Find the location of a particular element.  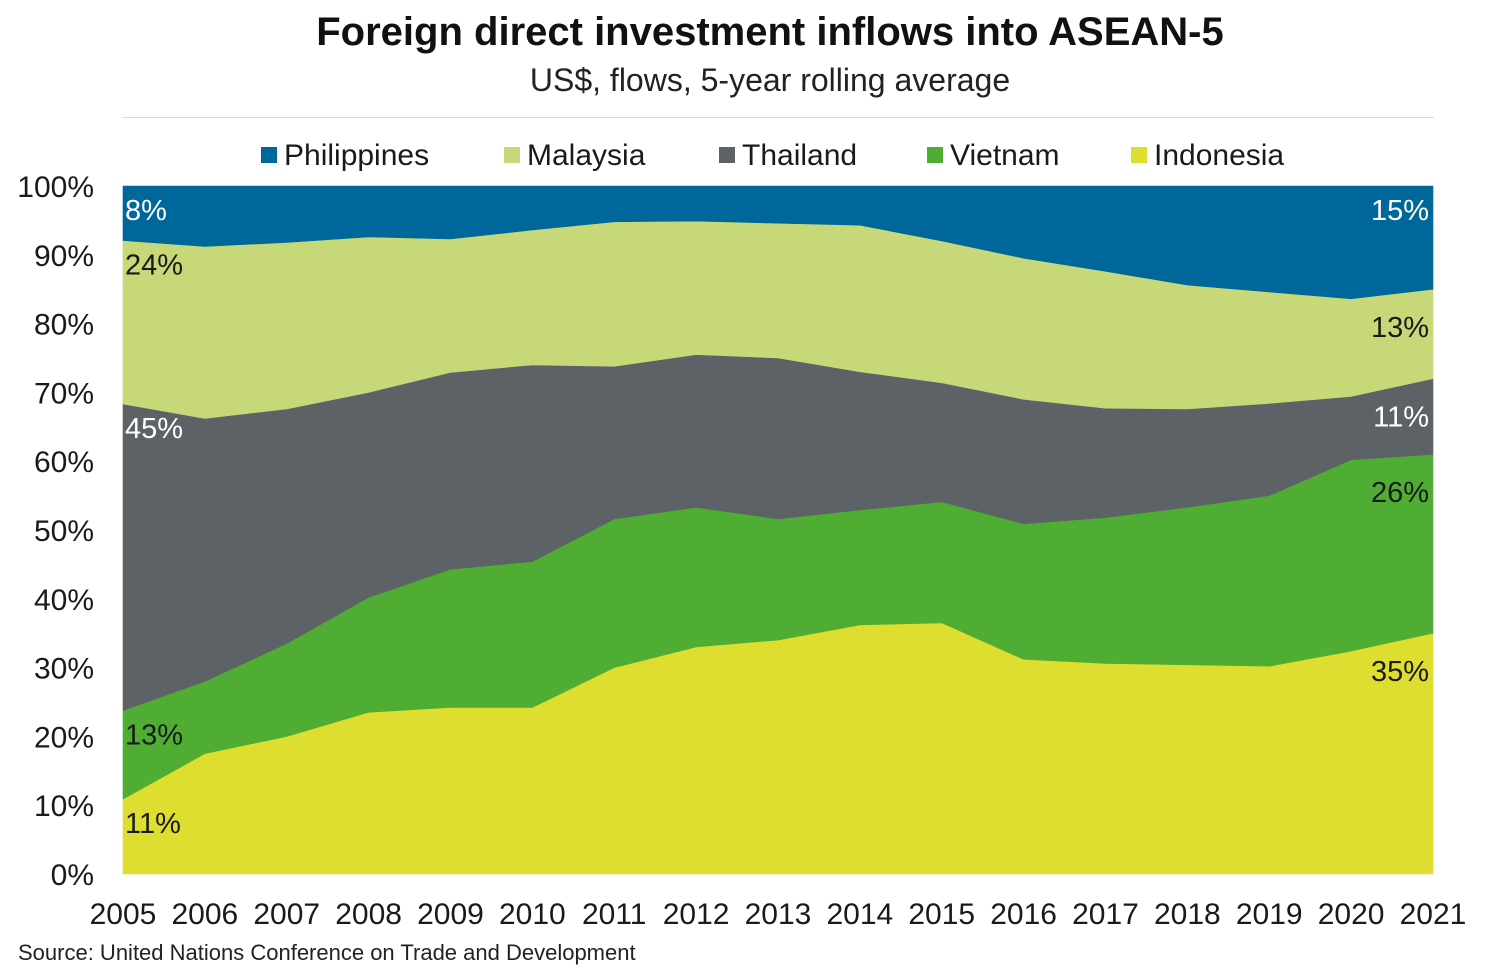

x-tick-label: 2009 is located at coordinates (450, 914).